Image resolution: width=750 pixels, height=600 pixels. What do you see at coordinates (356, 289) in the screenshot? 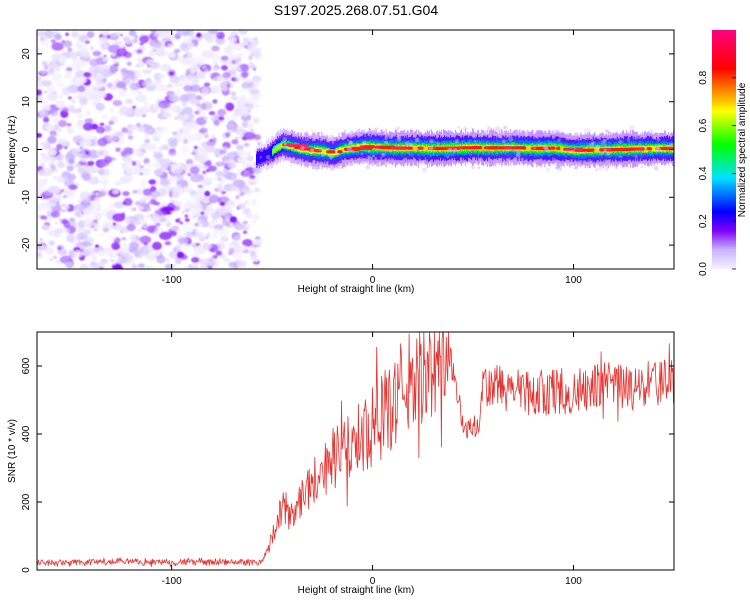
I see `spectrogram-x-label: Height of straight line (km)` at bounding box center [356, 289].